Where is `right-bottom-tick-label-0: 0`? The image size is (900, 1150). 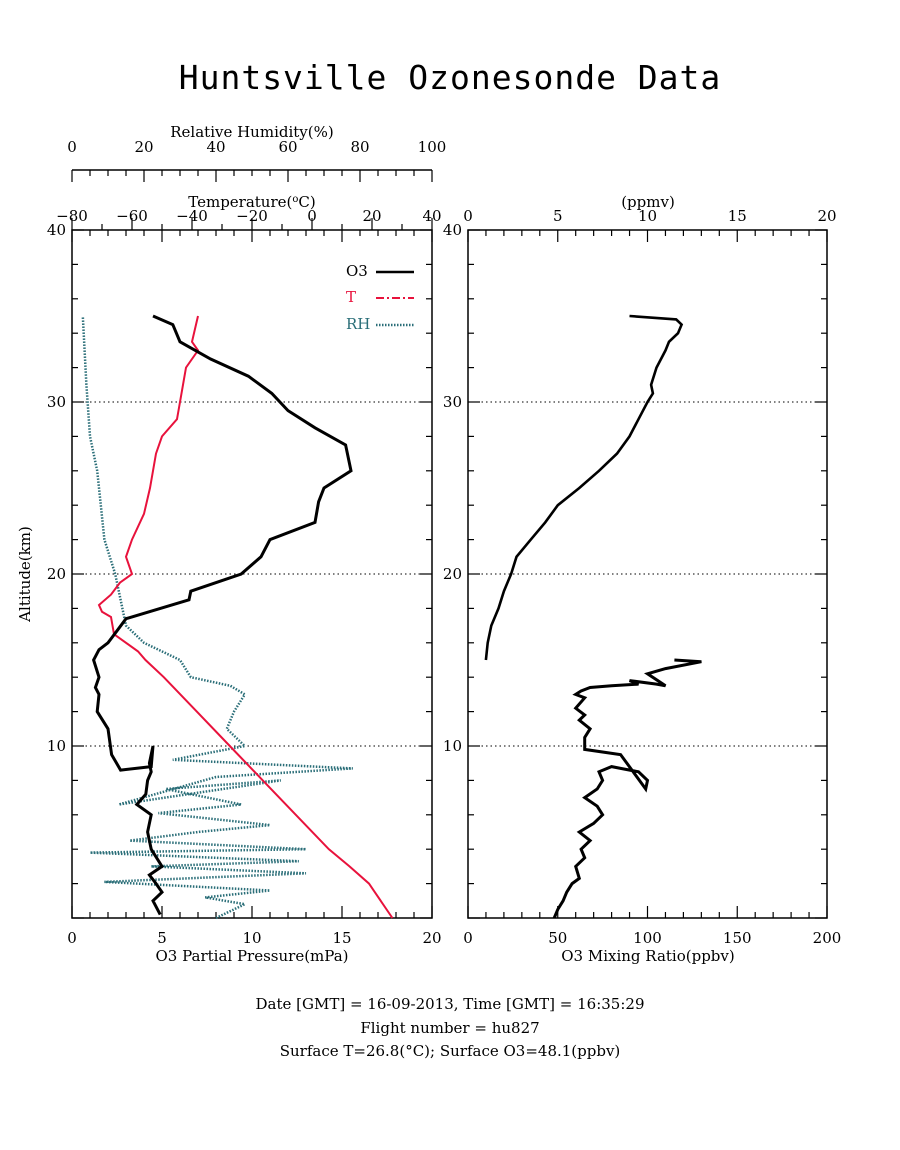
right-bottom-tick-label-0: 0 is located at coordinates (468, 938).